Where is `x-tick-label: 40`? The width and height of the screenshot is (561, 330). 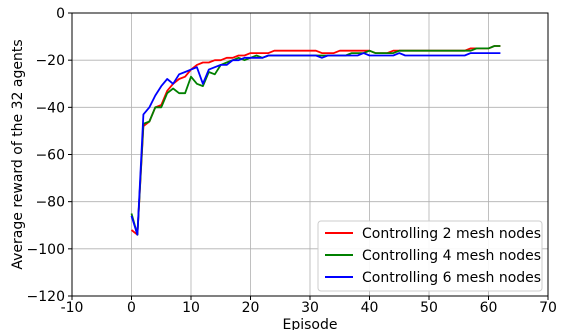 x-tick-label: 40 is located at coordinates (370, 308).